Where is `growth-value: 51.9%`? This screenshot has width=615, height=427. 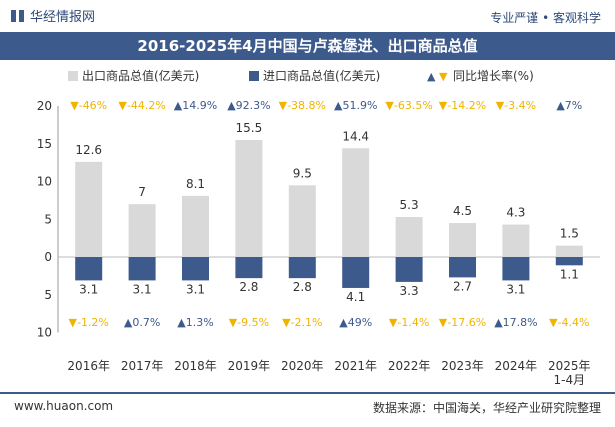
growth-value: 51.9% is located at coordinates (359, 105).